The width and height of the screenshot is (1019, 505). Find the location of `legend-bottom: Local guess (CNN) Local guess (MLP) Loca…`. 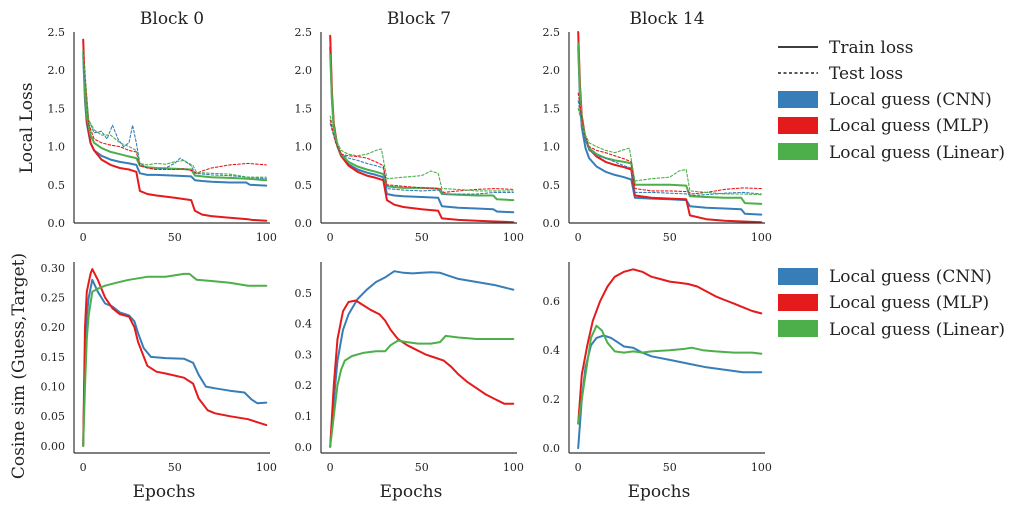

legend-bottom: Local guess (CNN) Local guess (MLP) Loca… is located at coordinates (891, 303).